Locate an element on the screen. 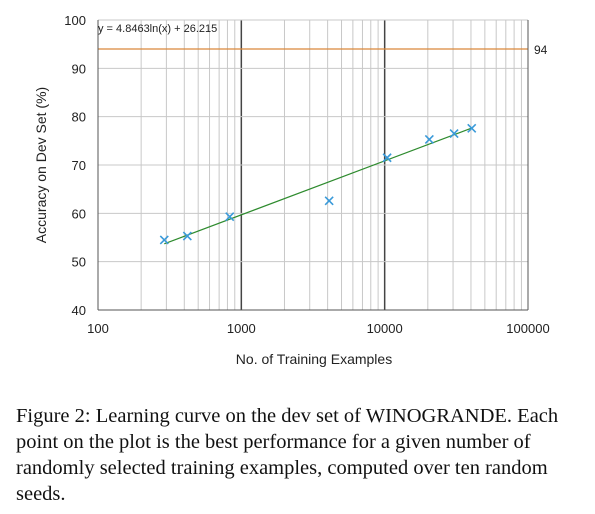  x-tick-label: 100 is located at coordinates (98, 328).